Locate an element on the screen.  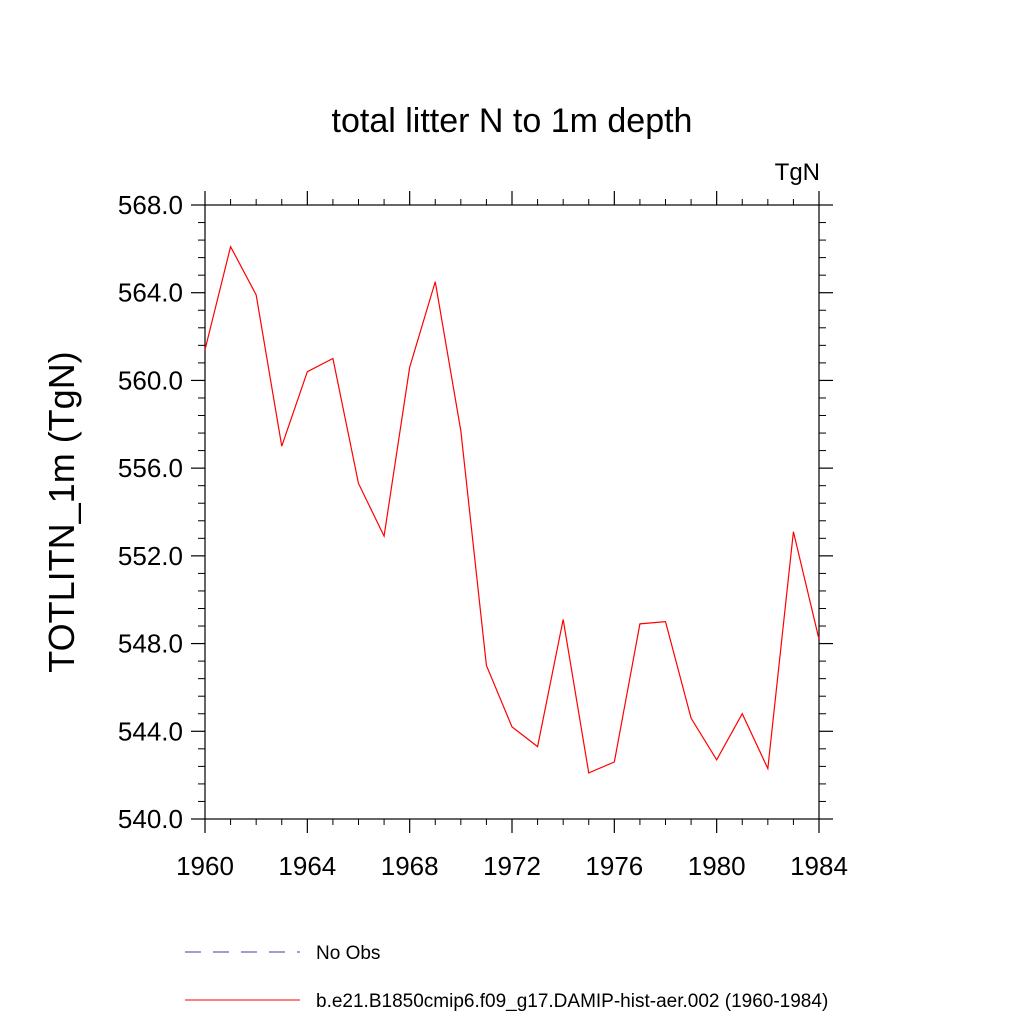
y-tick-label: 556.0 is located at coordinates (150, 468).